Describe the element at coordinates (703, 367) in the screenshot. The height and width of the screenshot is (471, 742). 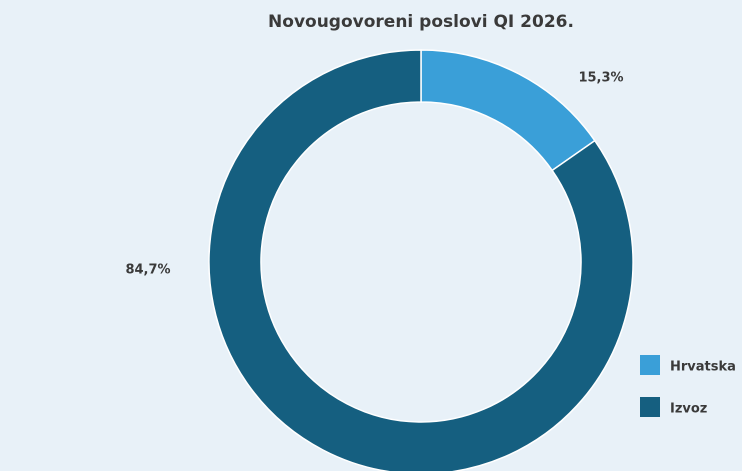
I see `legend-label: Hrvatska` at that location.